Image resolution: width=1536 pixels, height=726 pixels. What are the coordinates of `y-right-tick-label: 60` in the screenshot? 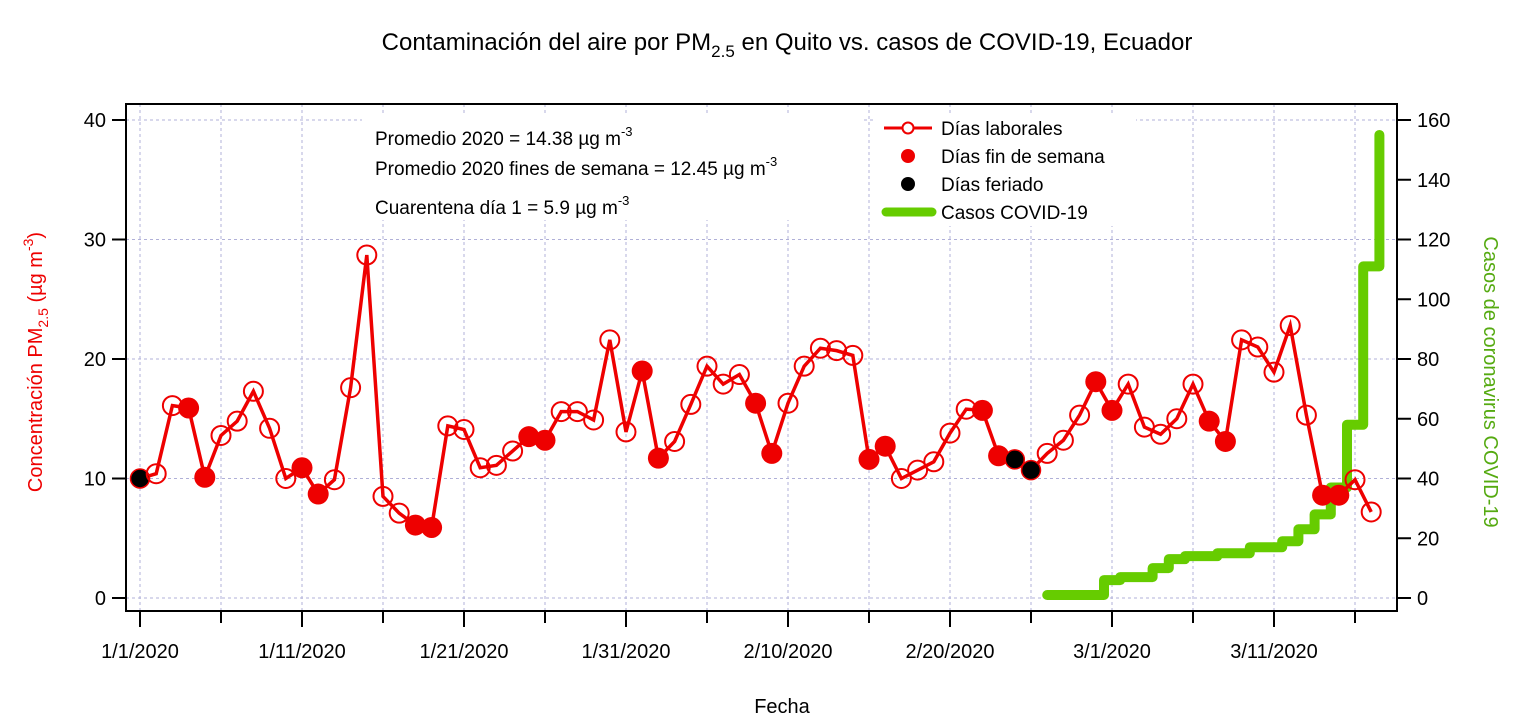 It's located at (1428, 420).